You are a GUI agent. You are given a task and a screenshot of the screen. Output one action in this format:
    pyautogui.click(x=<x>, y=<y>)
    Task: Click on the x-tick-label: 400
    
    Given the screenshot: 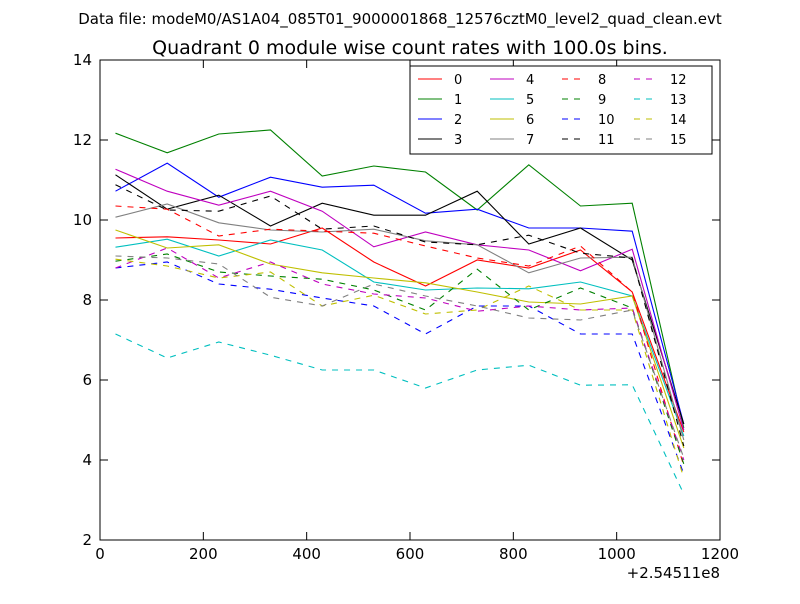 What is the action you would take?
    pyautogui.click(x=306, y=554)
    